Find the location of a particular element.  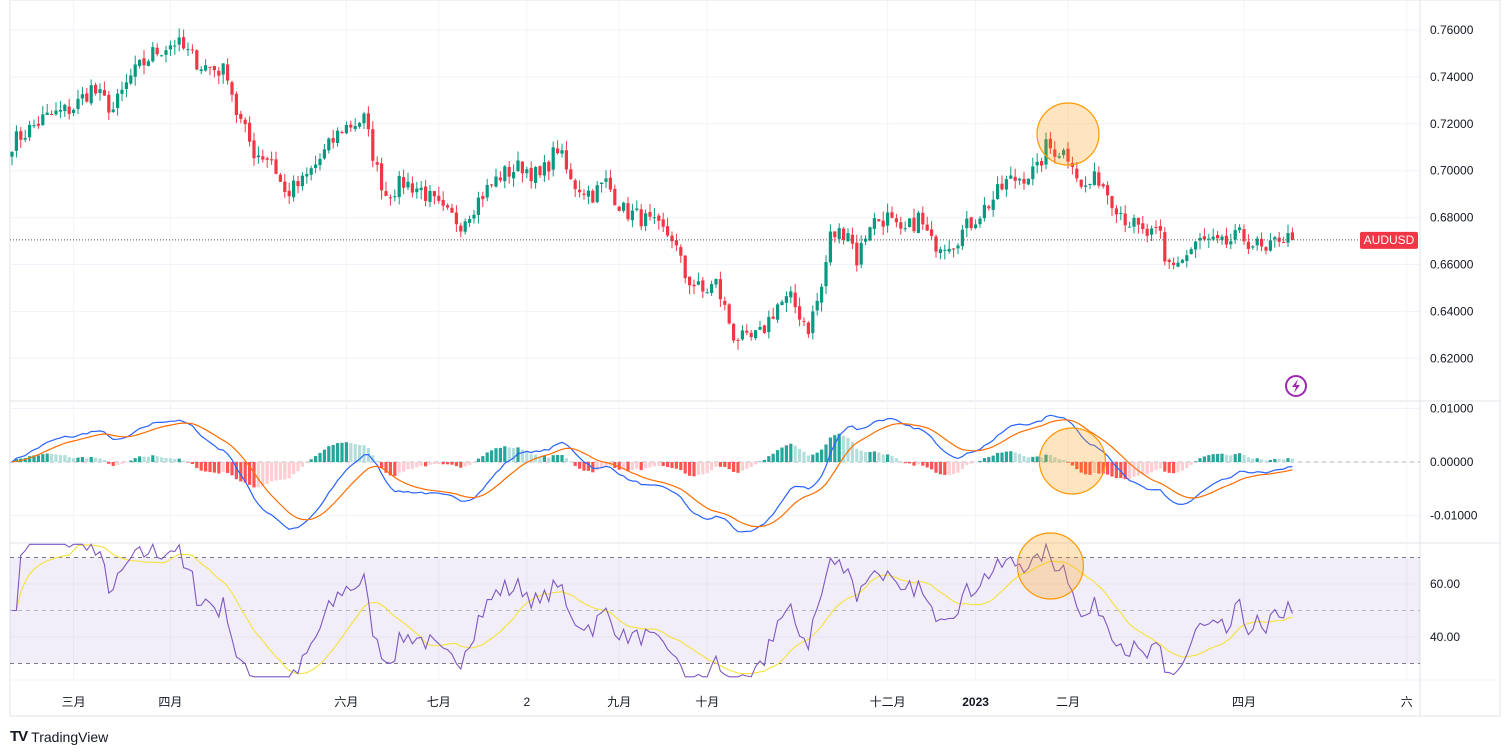

tradingview-logo: TV TradingView is located at coordinates (59, 736).